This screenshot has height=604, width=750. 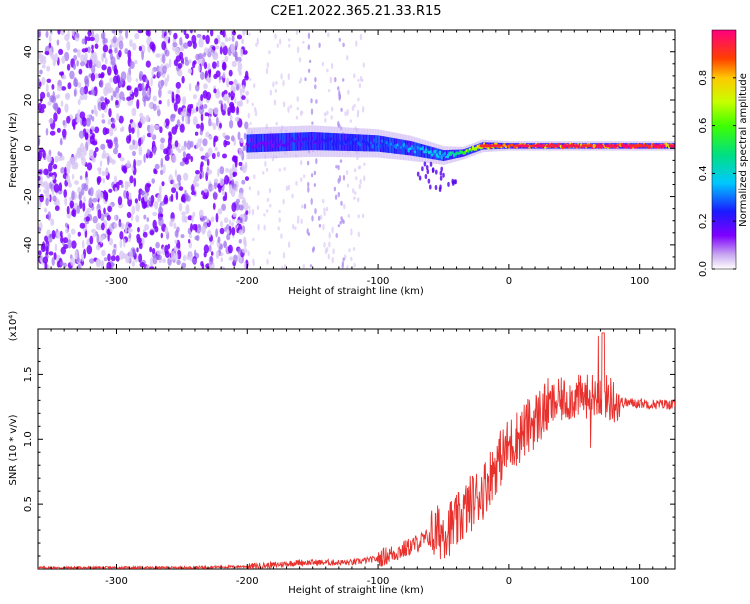 What do you see at coordinates (436, 172) in the screenshot?
I see `signal-streak` at bounding box center [436, 172].